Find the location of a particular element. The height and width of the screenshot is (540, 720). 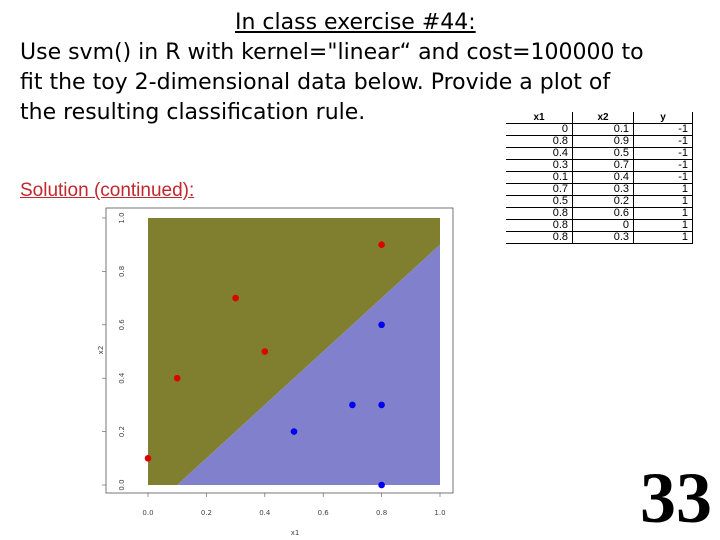

table-row: 0 0.1 -1 is located at coordinates (599, 129).